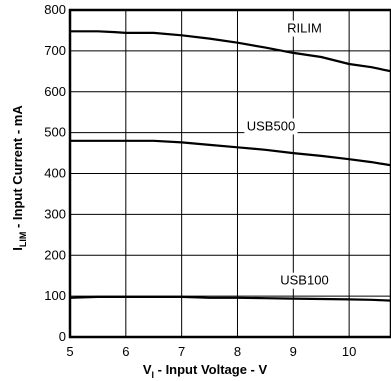  What do you see at coordinates (69, 351) in the screenshot?
I see `x-tick-label-0: 5` at bounding box center [69, 351].